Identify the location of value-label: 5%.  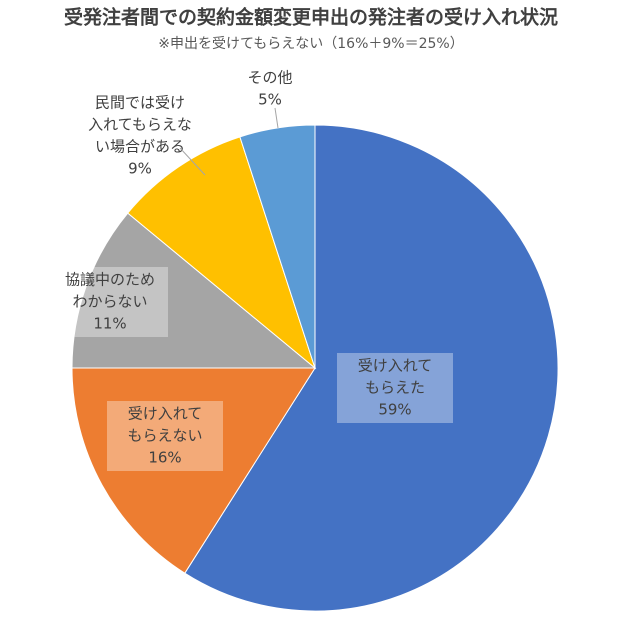
(270, 100).